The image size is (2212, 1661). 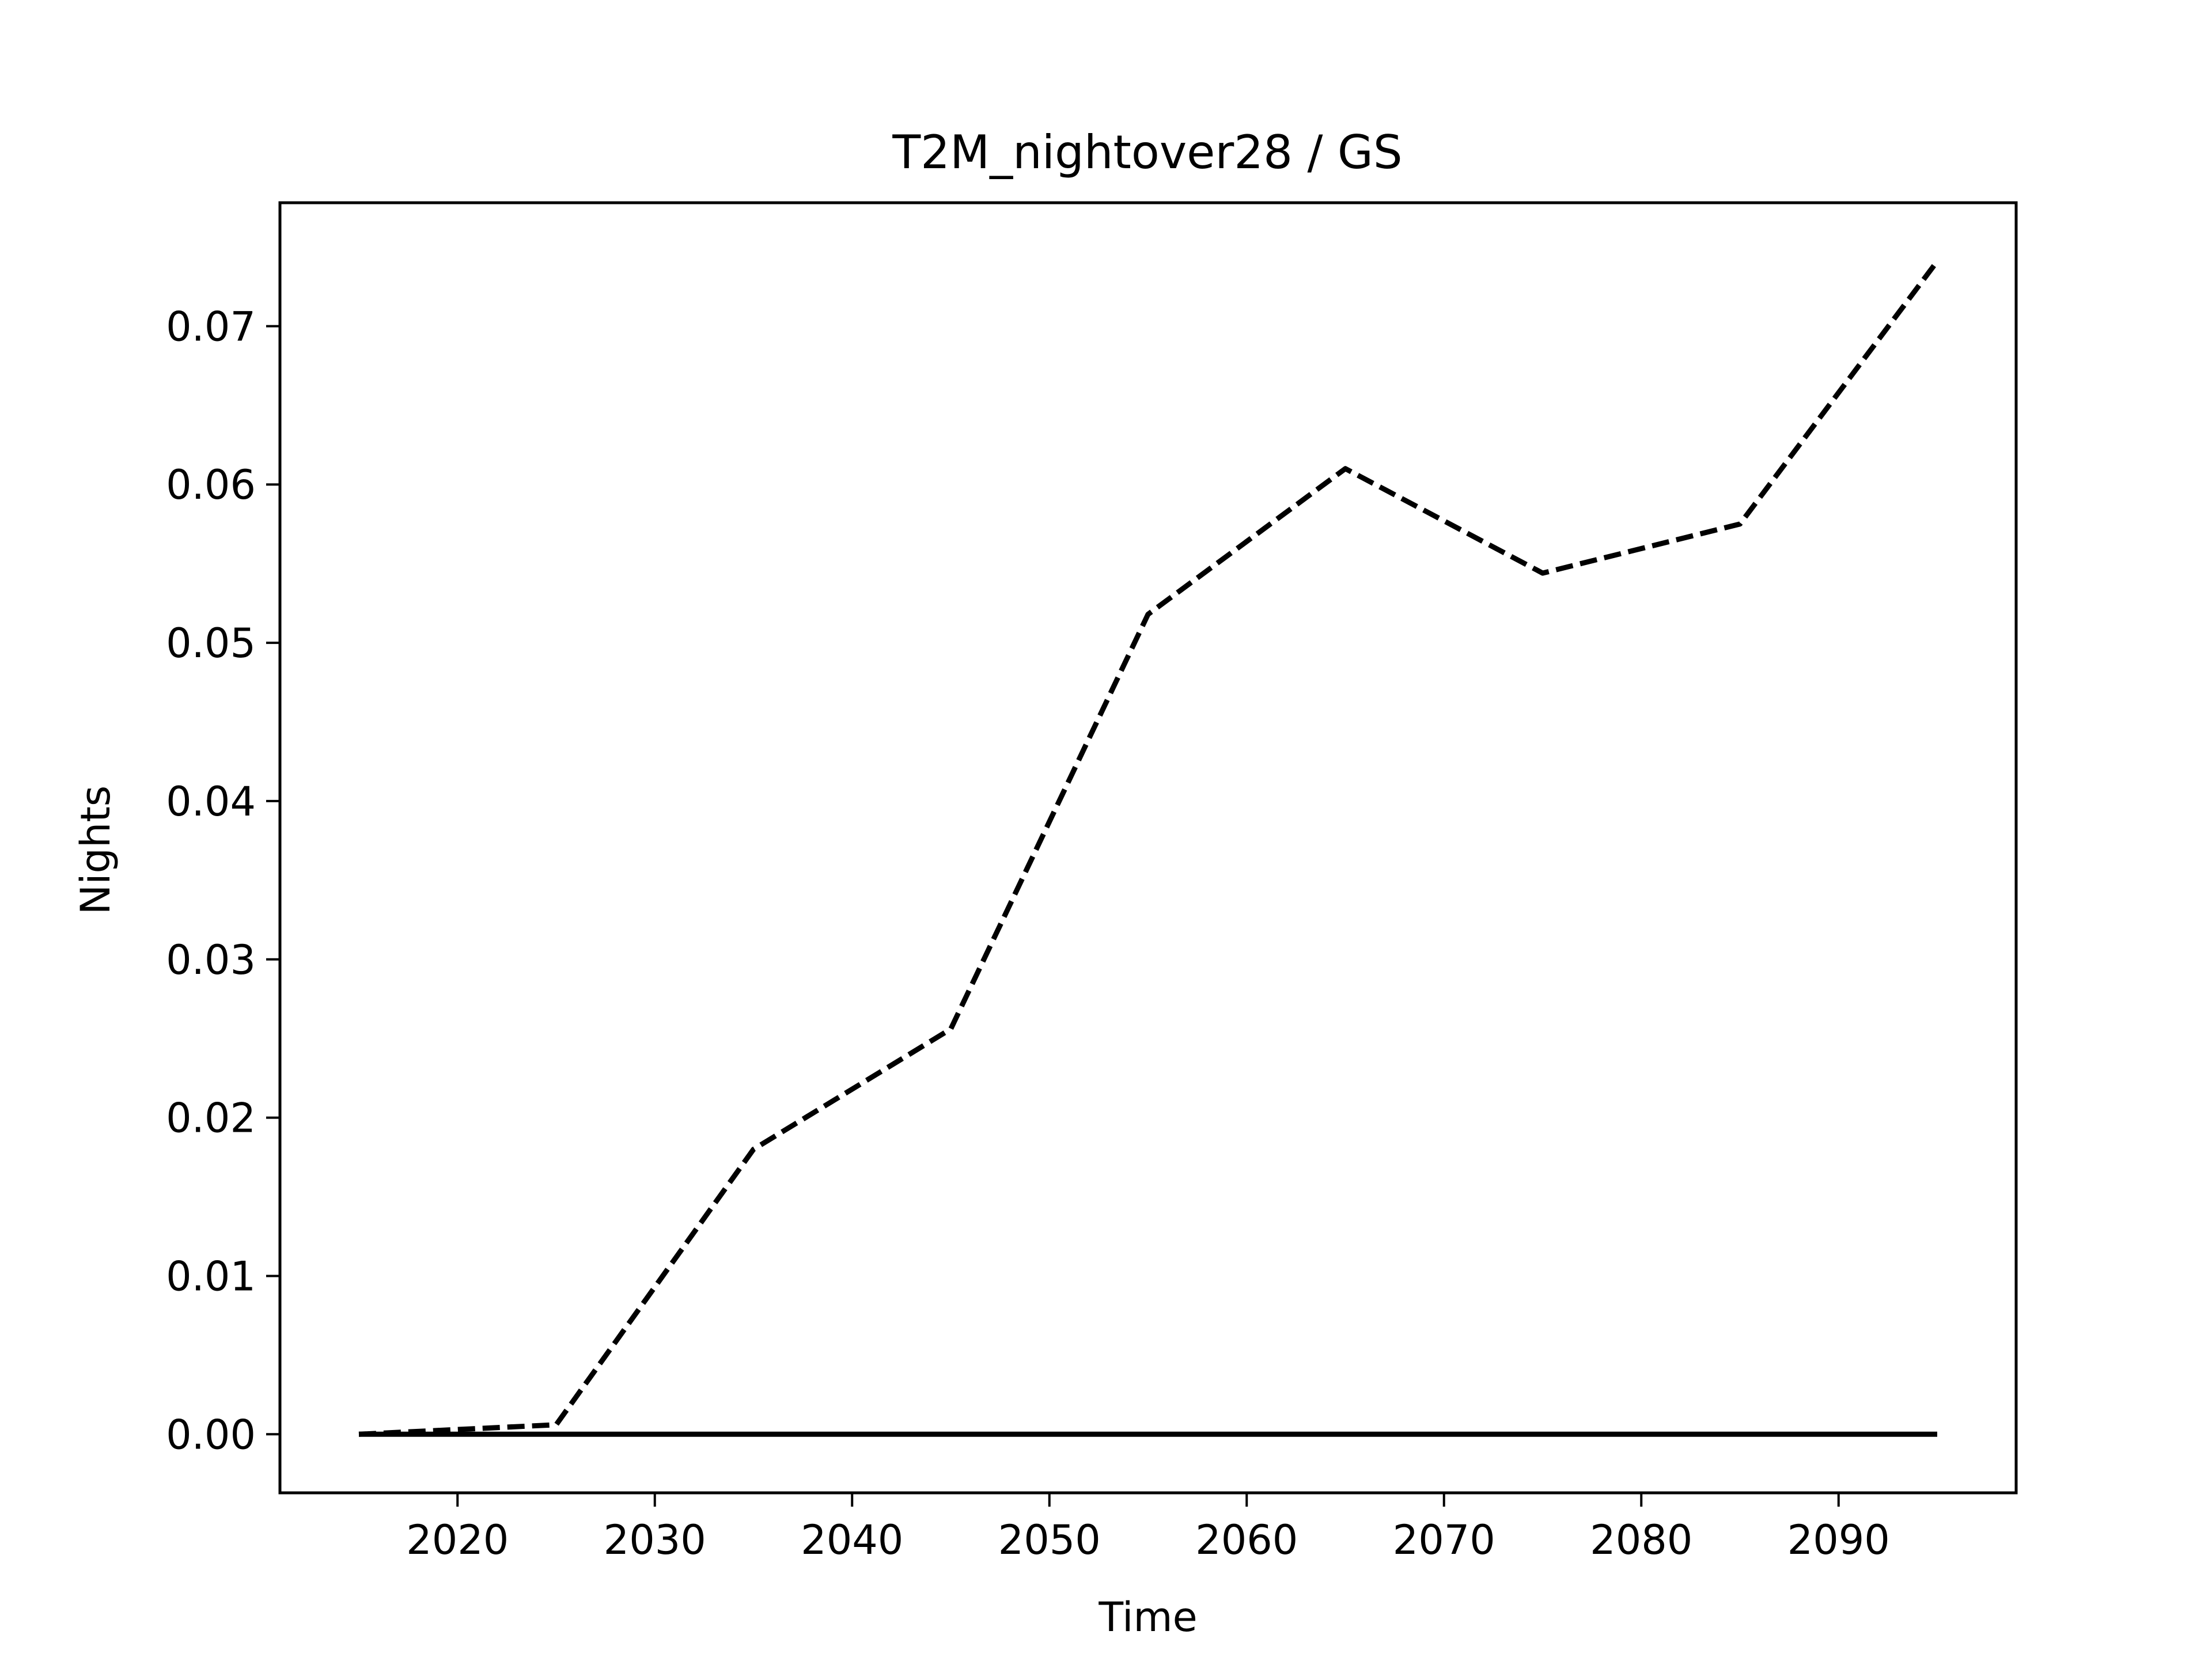 I want to click on x-tick-label: 2020, so click(x=457, y=1540).